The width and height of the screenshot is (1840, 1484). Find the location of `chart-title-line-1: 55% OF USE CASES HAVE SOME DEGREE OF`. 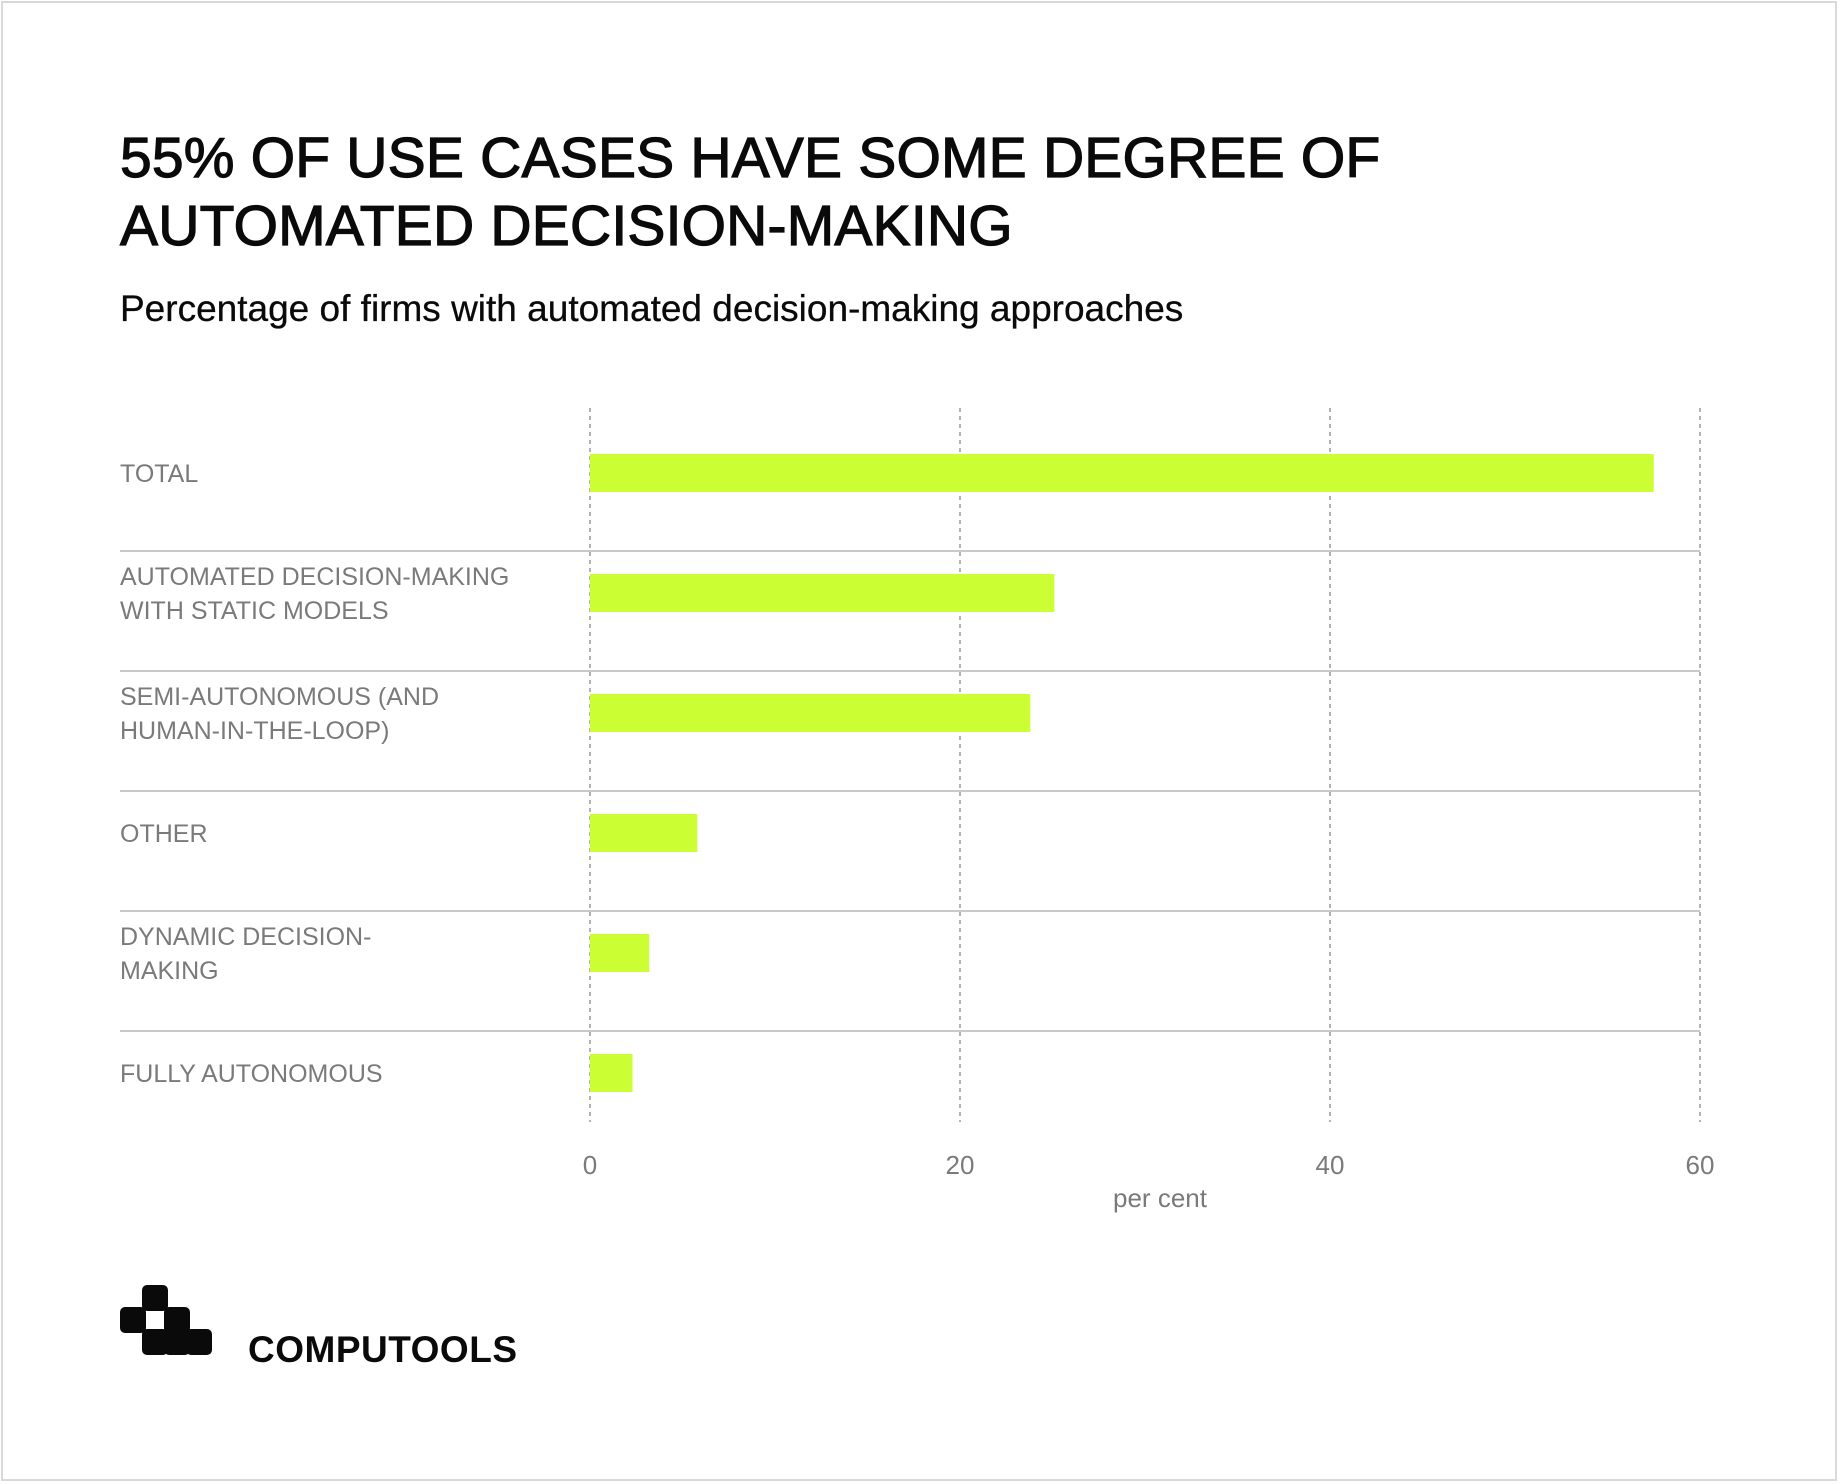

chart-title-line-1: 55% OF USE CASES HAVE SOME DEGREE OF is located at coordinates (750, 157).